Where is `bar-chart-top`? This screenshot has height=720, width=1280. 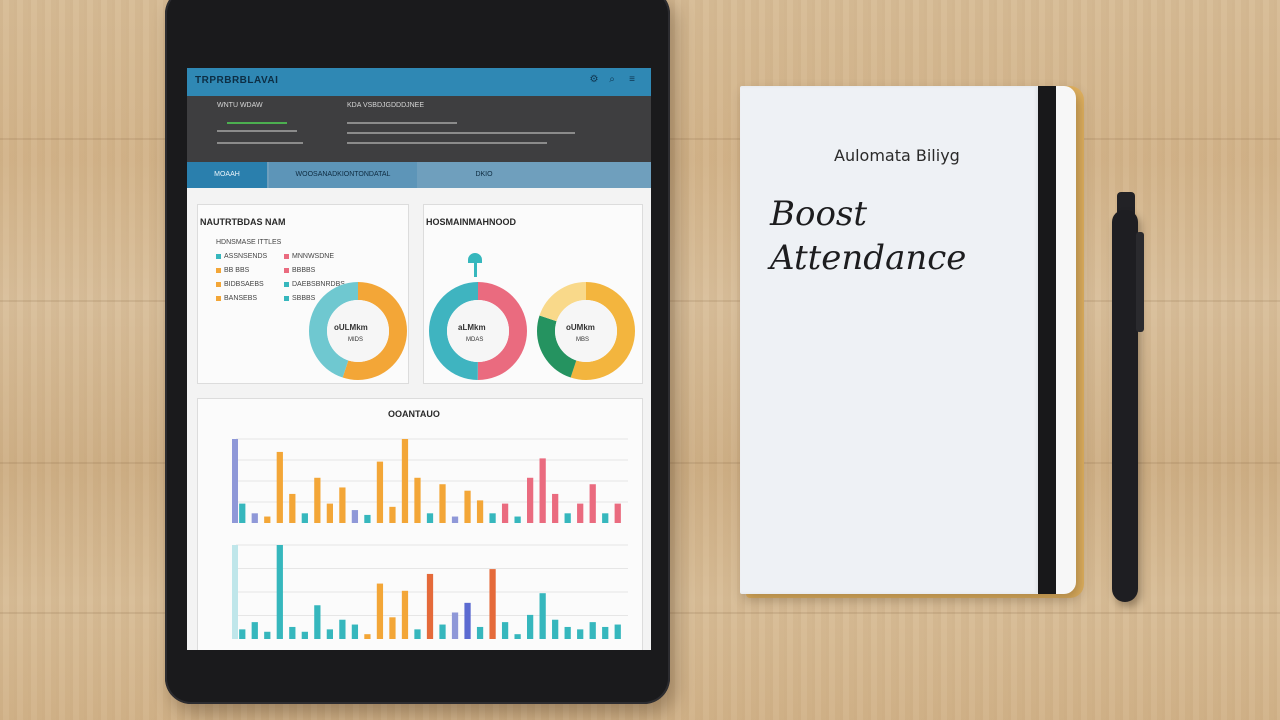
bar-chart-top is located at coordinates (430, 480).